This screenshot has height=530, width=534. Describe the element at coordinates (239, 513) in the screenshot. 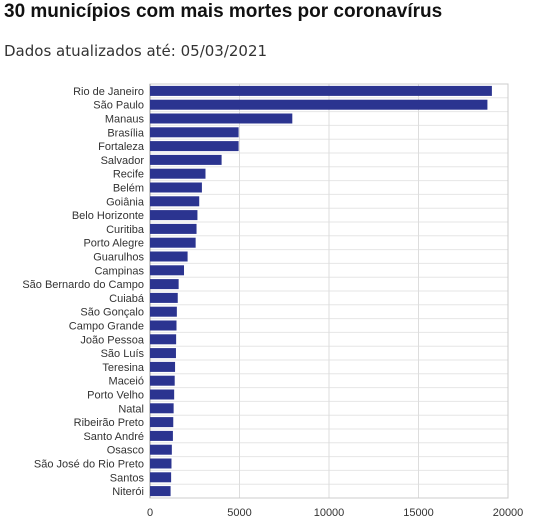

I see `x-tick-label: 5000` at that location.